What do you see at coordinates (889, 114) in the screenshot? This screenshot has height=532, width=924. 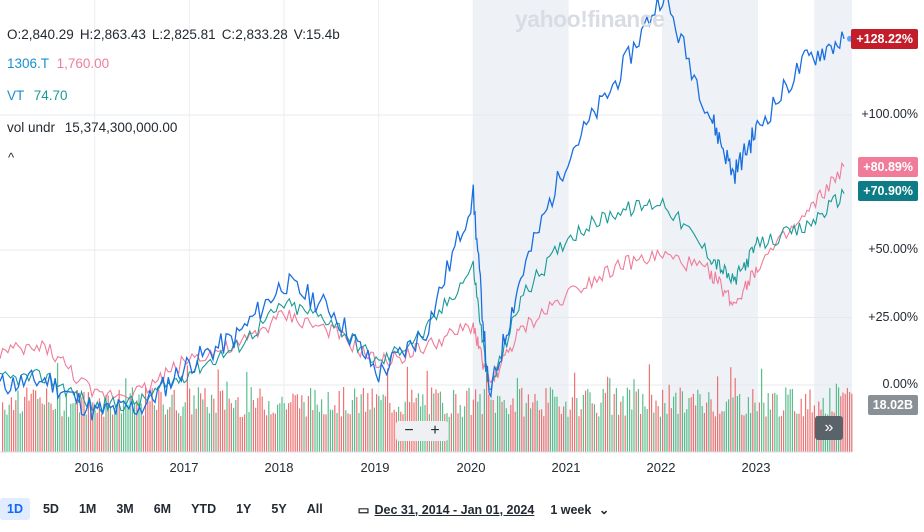 I see `y-tick-label: +100.00%` at bounding box center [889, 114].